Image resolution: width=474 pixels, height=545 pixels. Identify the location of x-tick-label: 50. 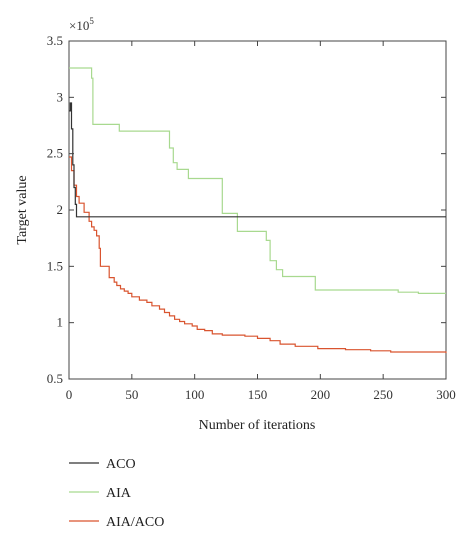
(131, 394).